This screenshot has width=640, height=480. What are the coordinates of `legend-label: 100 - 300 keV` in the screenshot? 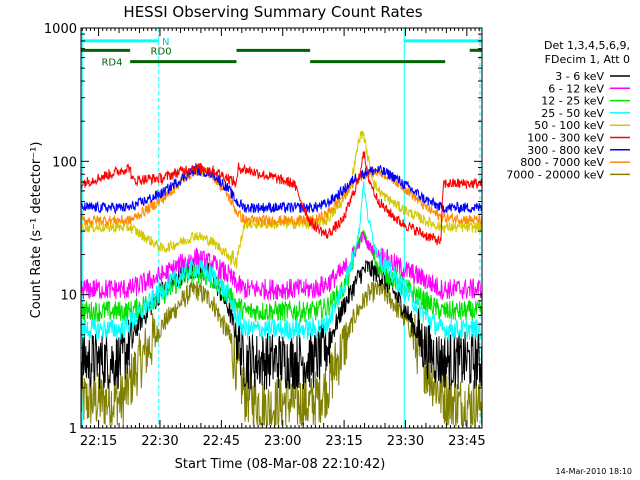 It's located at (565, 138).